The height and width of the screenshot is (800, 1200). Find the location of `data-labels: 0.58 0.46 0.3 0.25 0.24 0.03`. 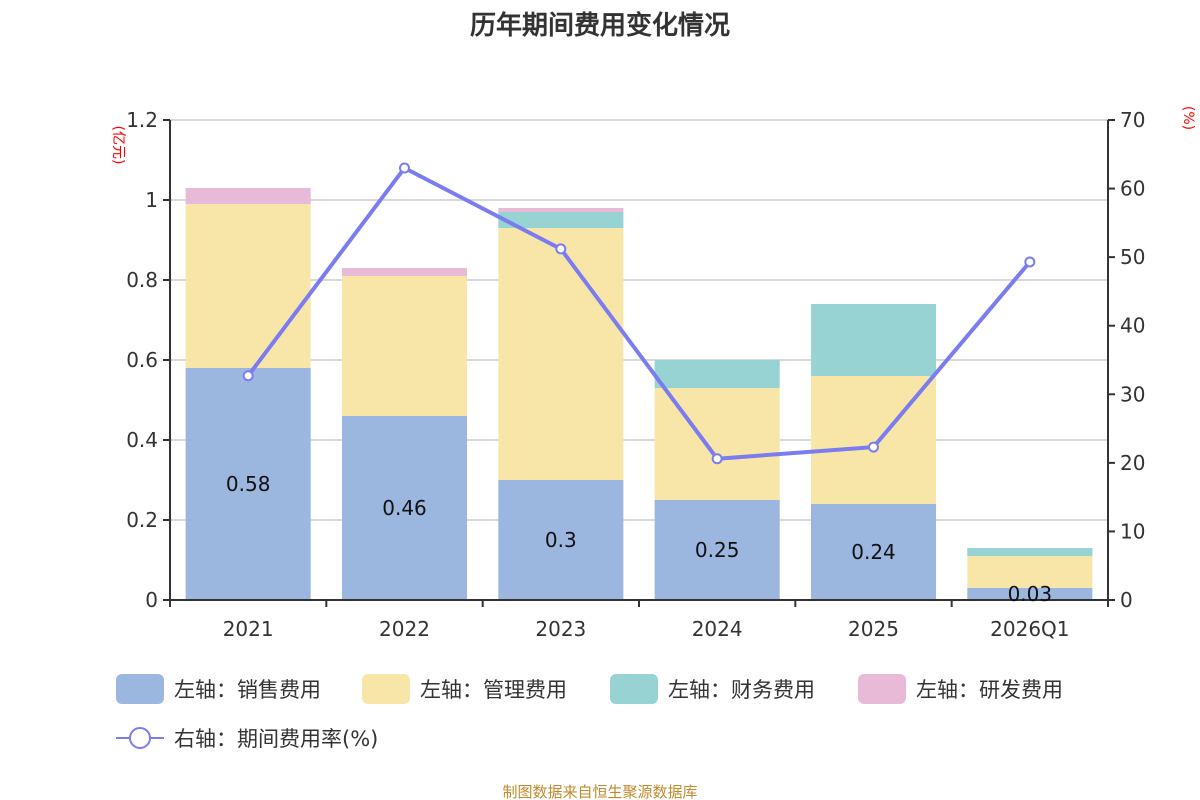

data-labels: 0.58 0.46 0.3 0.25 0.24 0.03 is located at coordinates (639, 539).